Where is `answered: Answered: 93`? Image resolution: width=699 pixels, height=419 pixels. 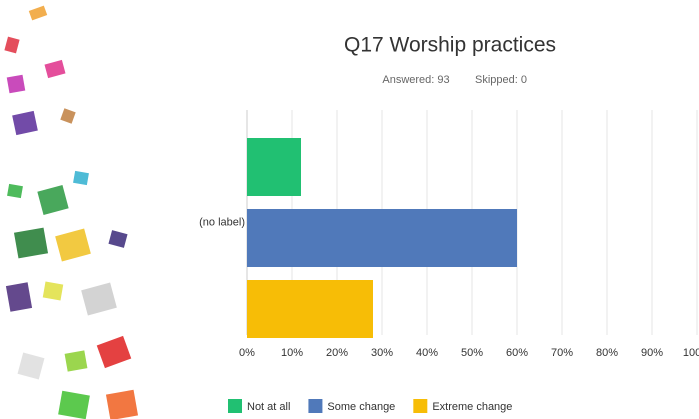 answered: Answered: 93 is located at coordinates (415, 80).